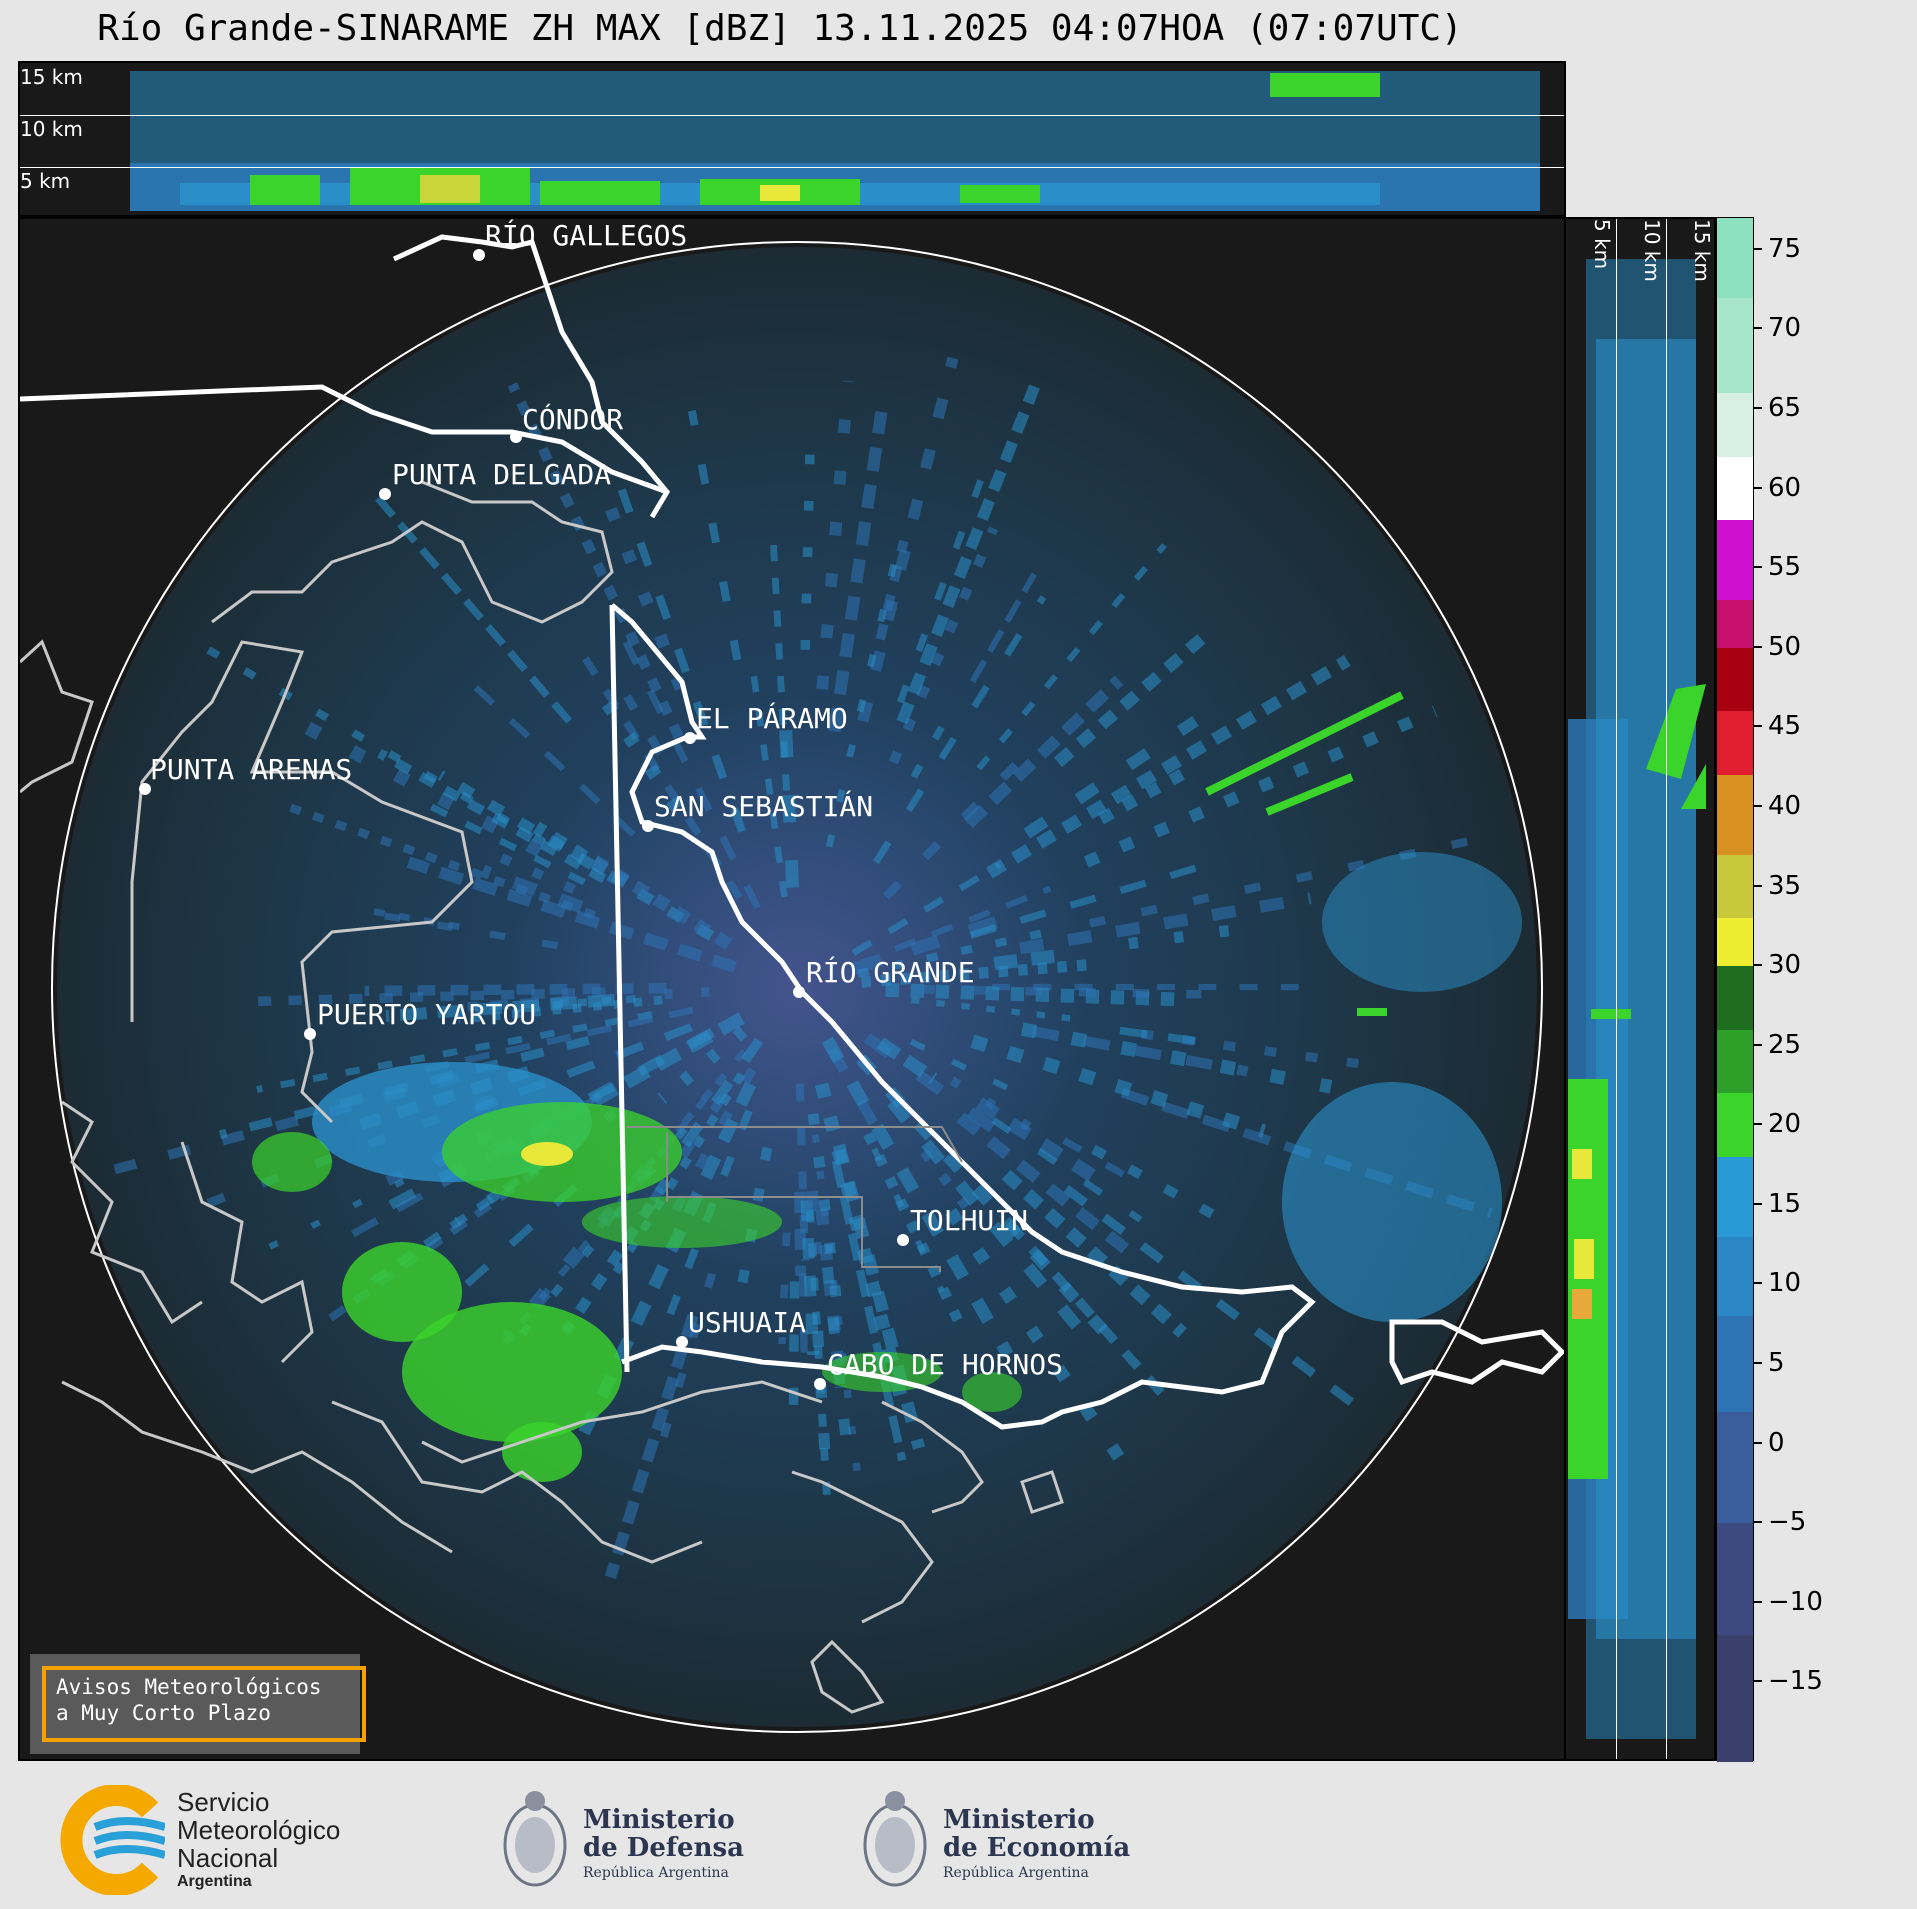 The image size is (1917, 1909). What do you see at coordinates (479, 255) in the screenshot?
I see `city-dot-rio-gallegos` at bounding box center [479, 255].